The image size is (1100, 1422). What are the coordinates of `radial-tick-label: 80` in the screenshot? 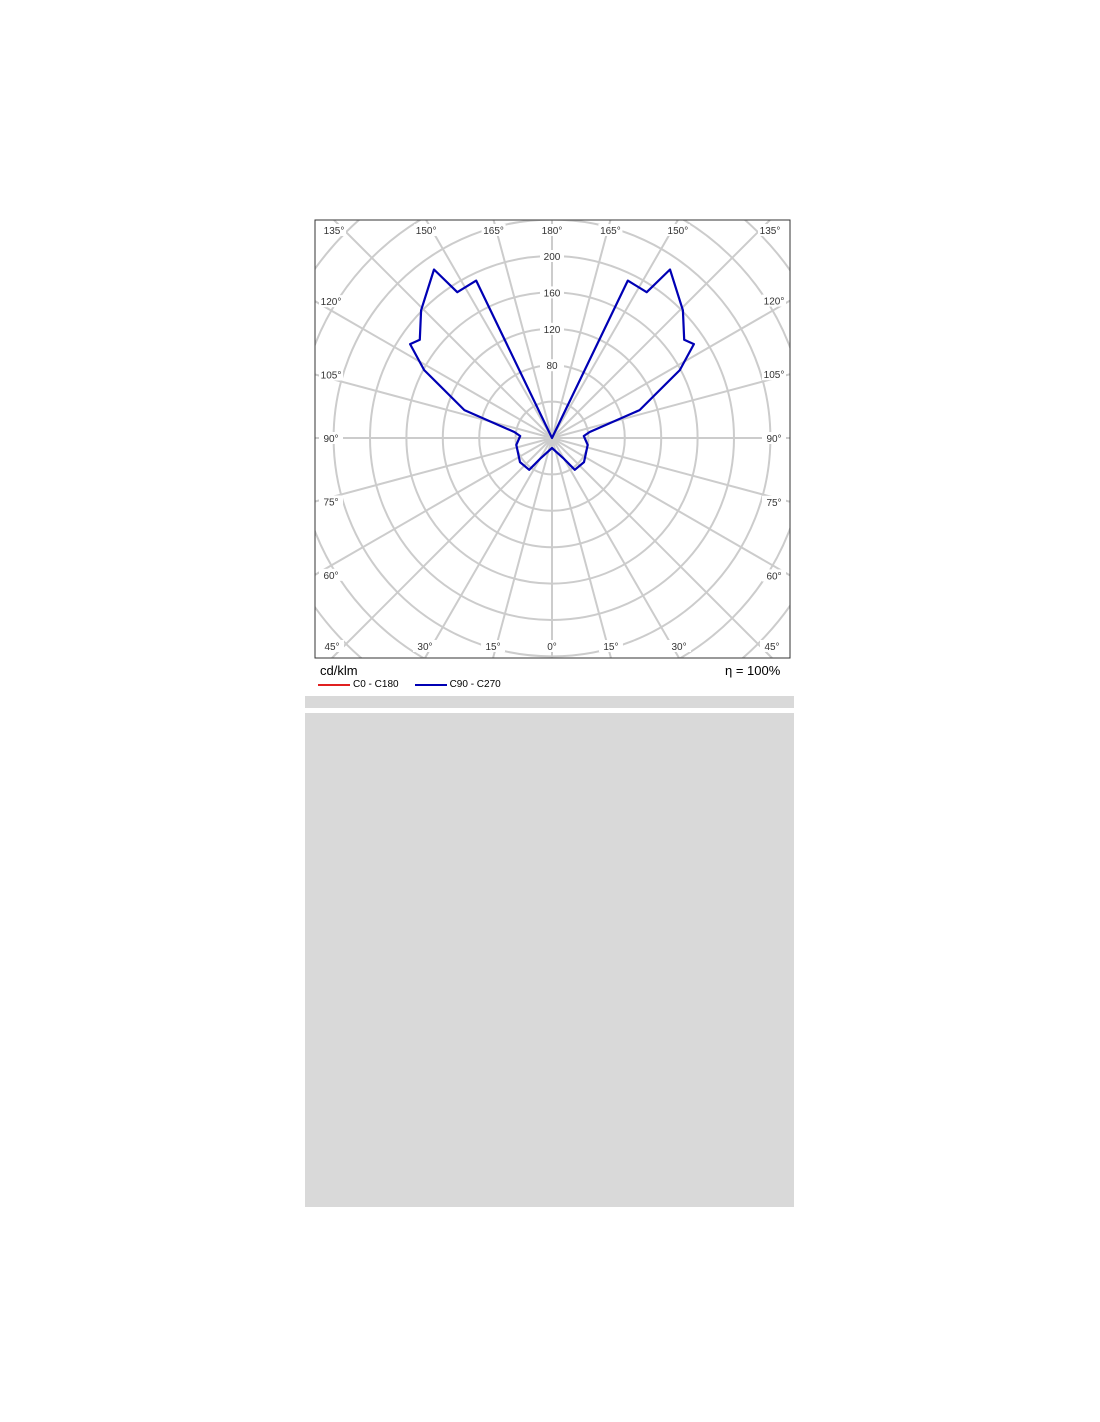 It's located at (552, 366).